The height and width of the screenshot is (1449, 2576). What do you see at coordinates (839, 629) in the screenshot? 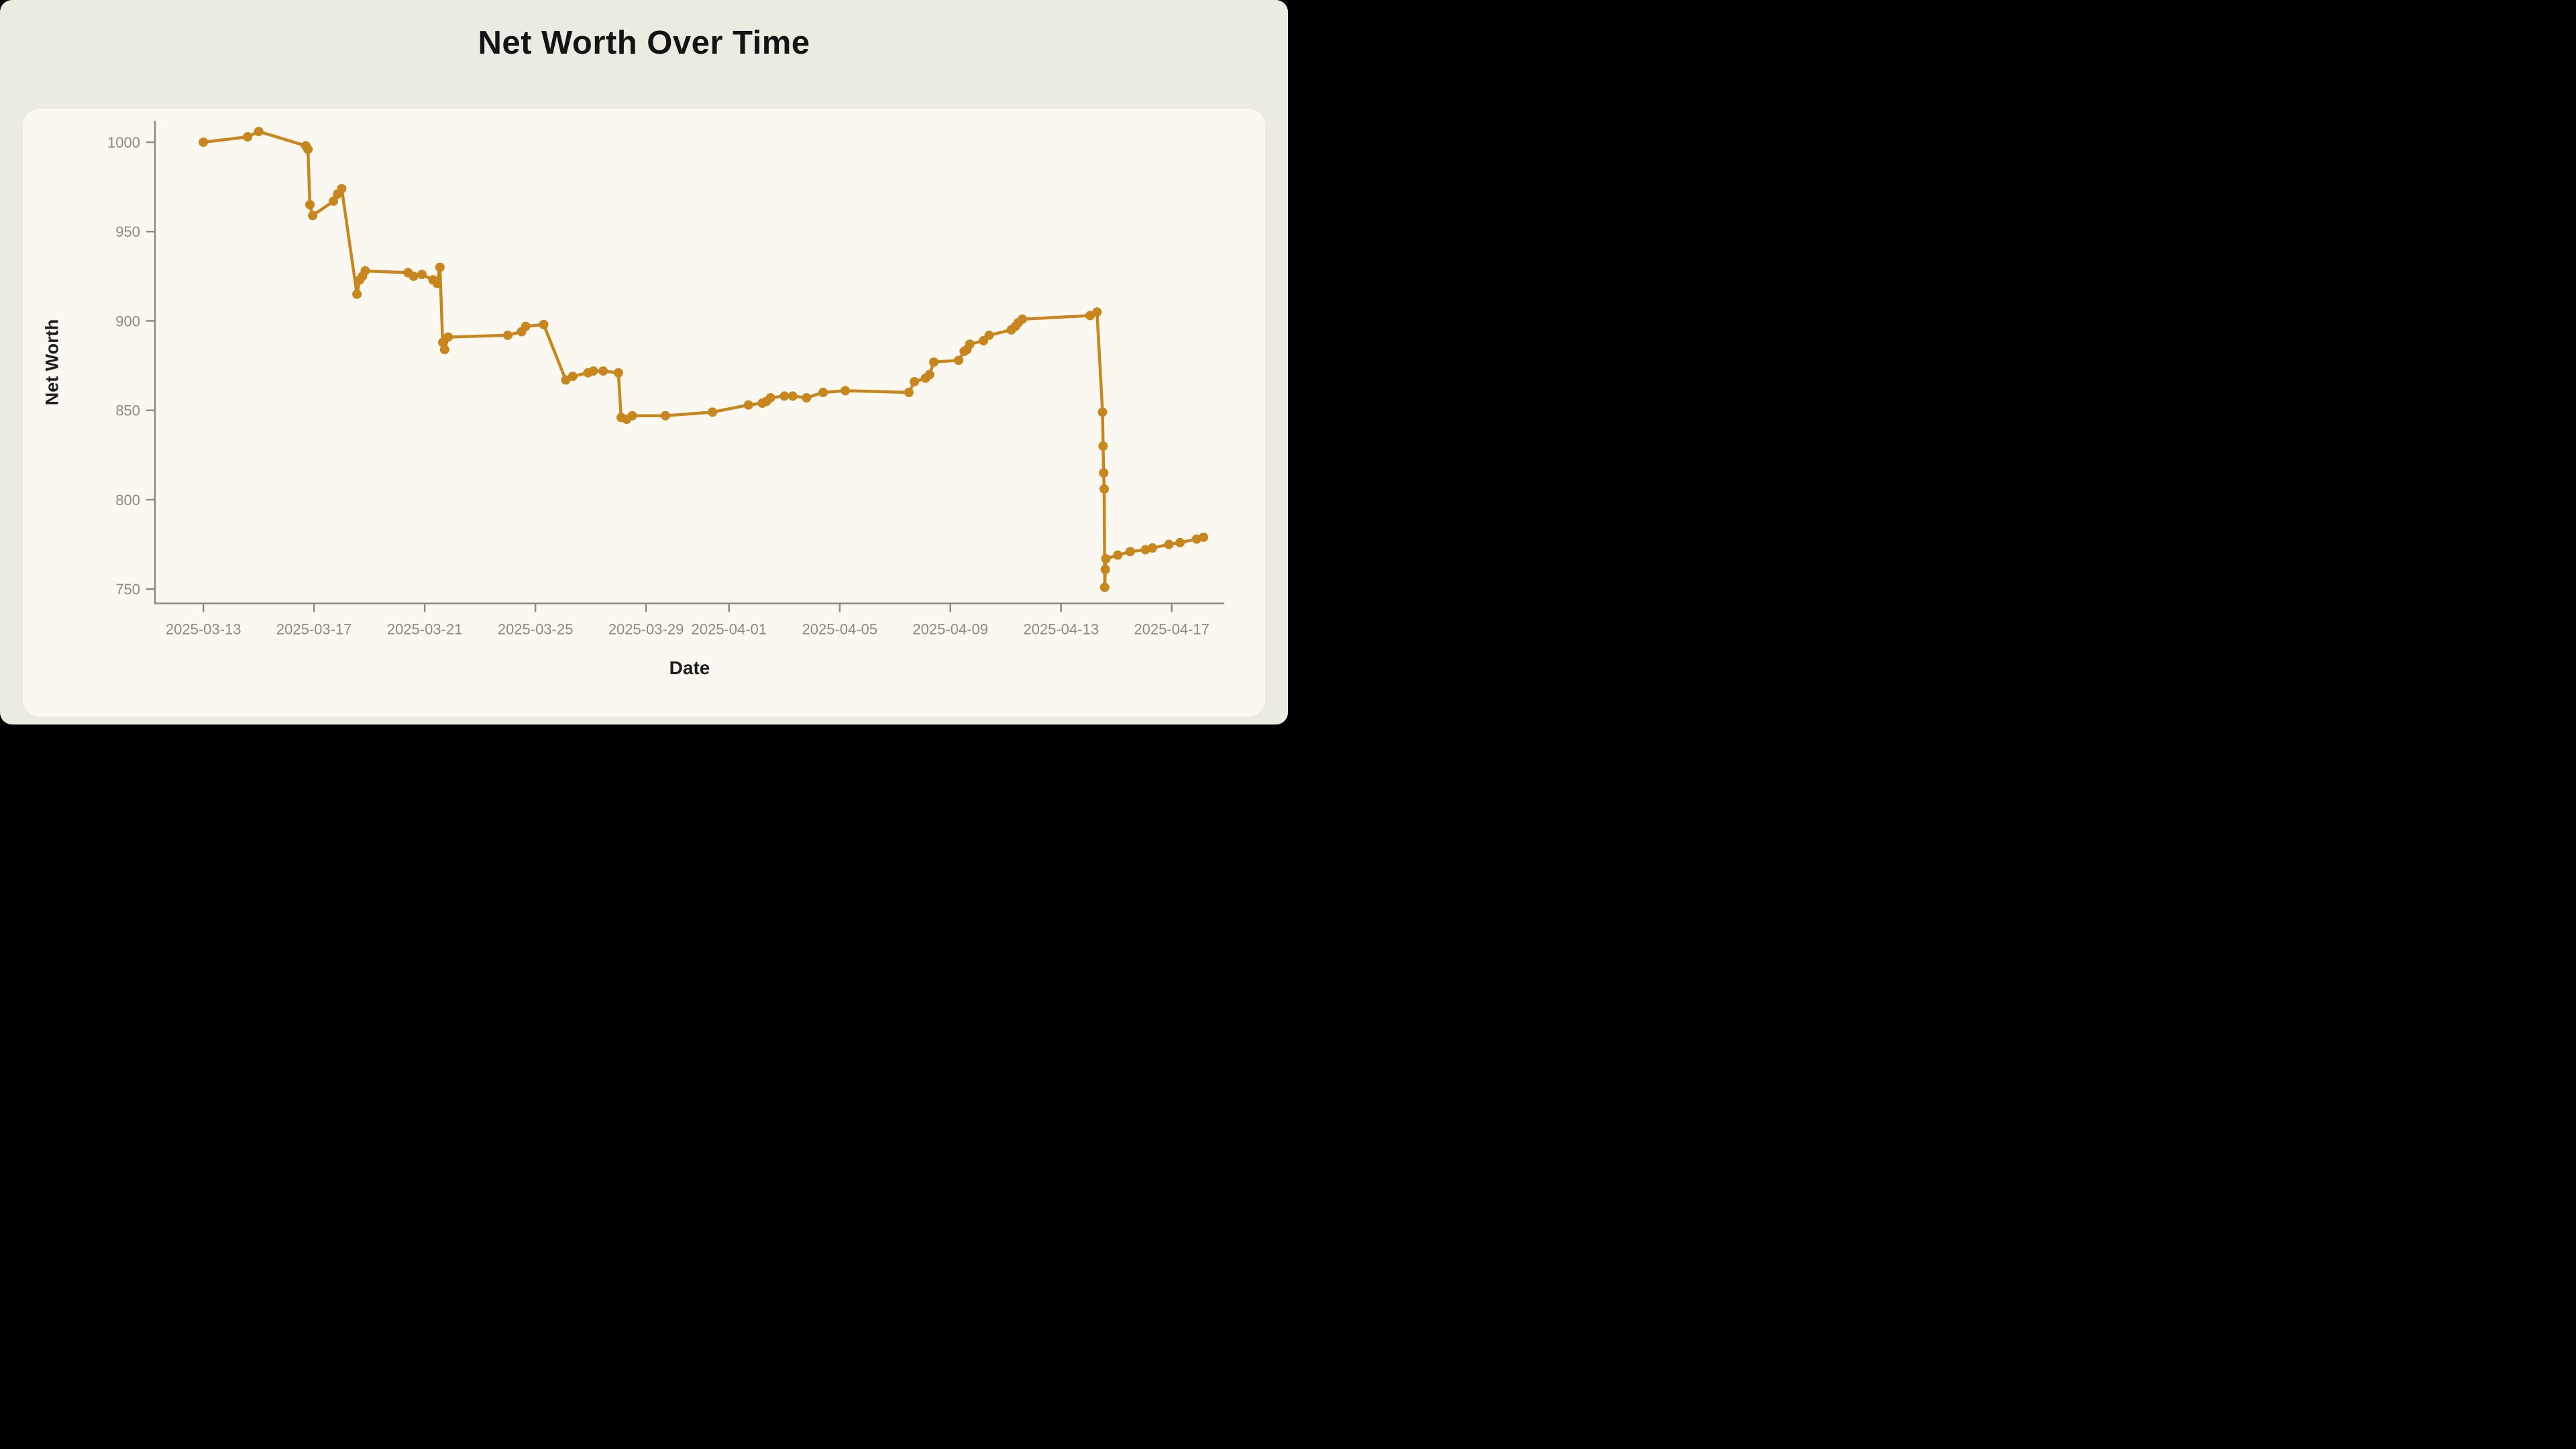
I see `x-tick-label: 2025-04-05` at bounding box center [839, 629].